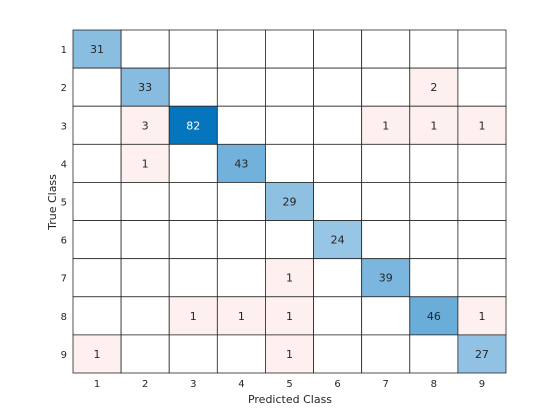  I want to click on cell-value-label: 3, so click(145, 125).